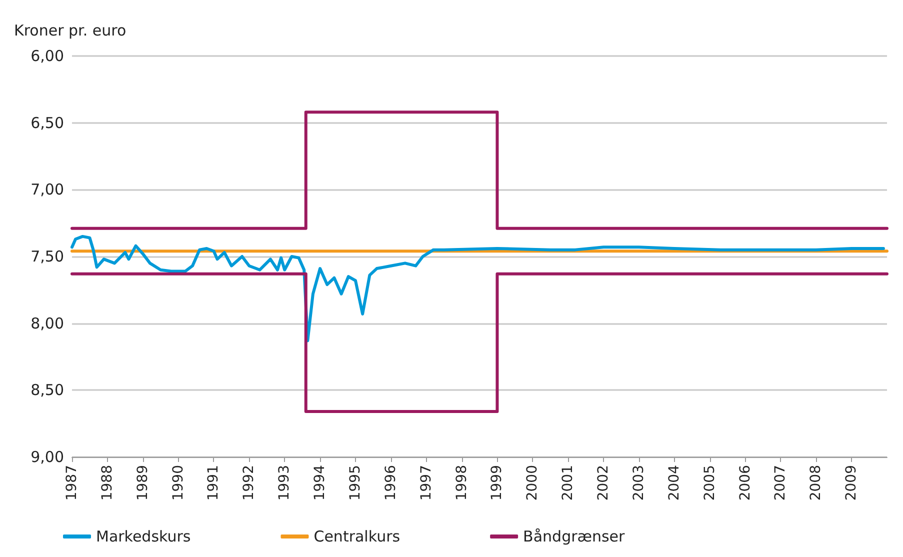  Describe the element at coordinates (47, 257) in the screenshot. I see `y-tick-label: 7,50` at that location.